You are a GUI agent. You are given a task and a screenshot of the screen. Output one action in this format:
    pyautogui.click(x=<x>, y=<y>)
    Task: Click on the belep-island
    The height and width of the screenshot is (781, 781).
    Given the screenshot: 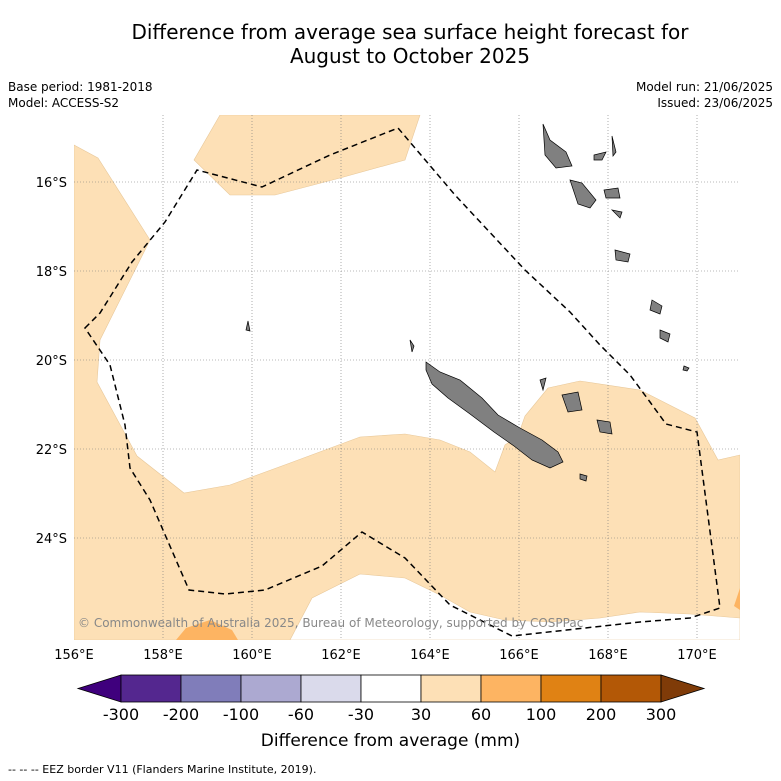 What is the action you would take?
    pyautogui.click(x=412, y=346)
    